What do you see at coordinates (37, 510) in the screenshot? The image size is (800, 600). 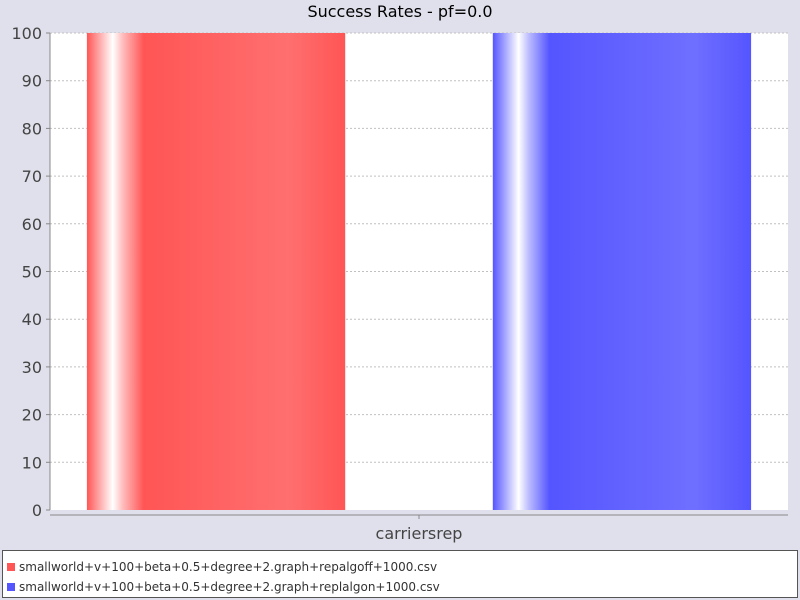 I see `y-tick-label: 0` at bounding box center [37, 510].